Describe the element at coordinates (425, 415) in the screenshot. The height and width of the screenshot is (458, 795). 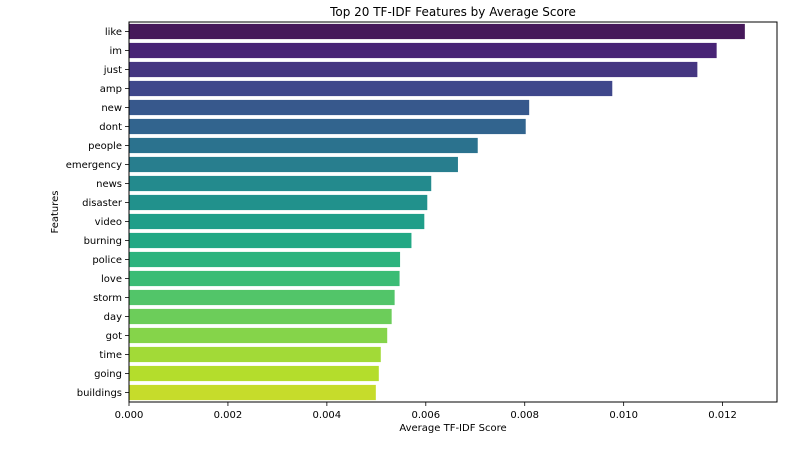
I see `x-tick-label: 0.006` at that location.